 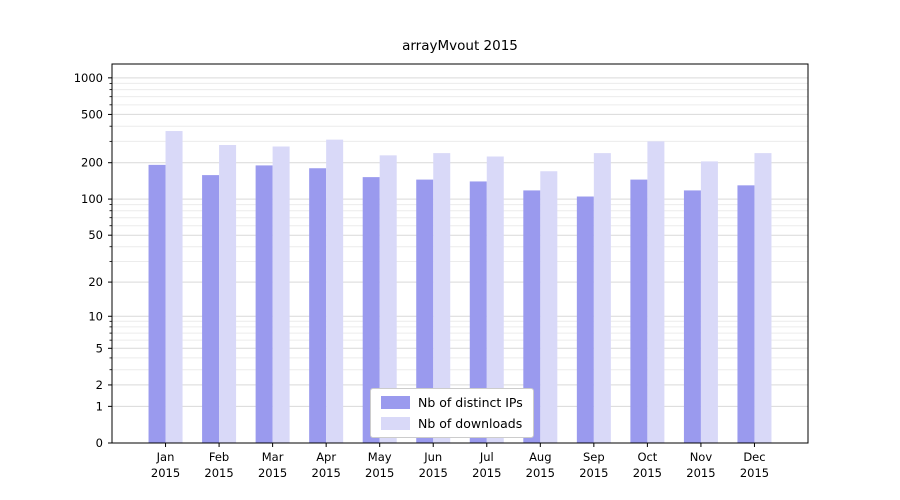 I want to click on legend-swatch-distinct-ips, so click(x=395, y=402).